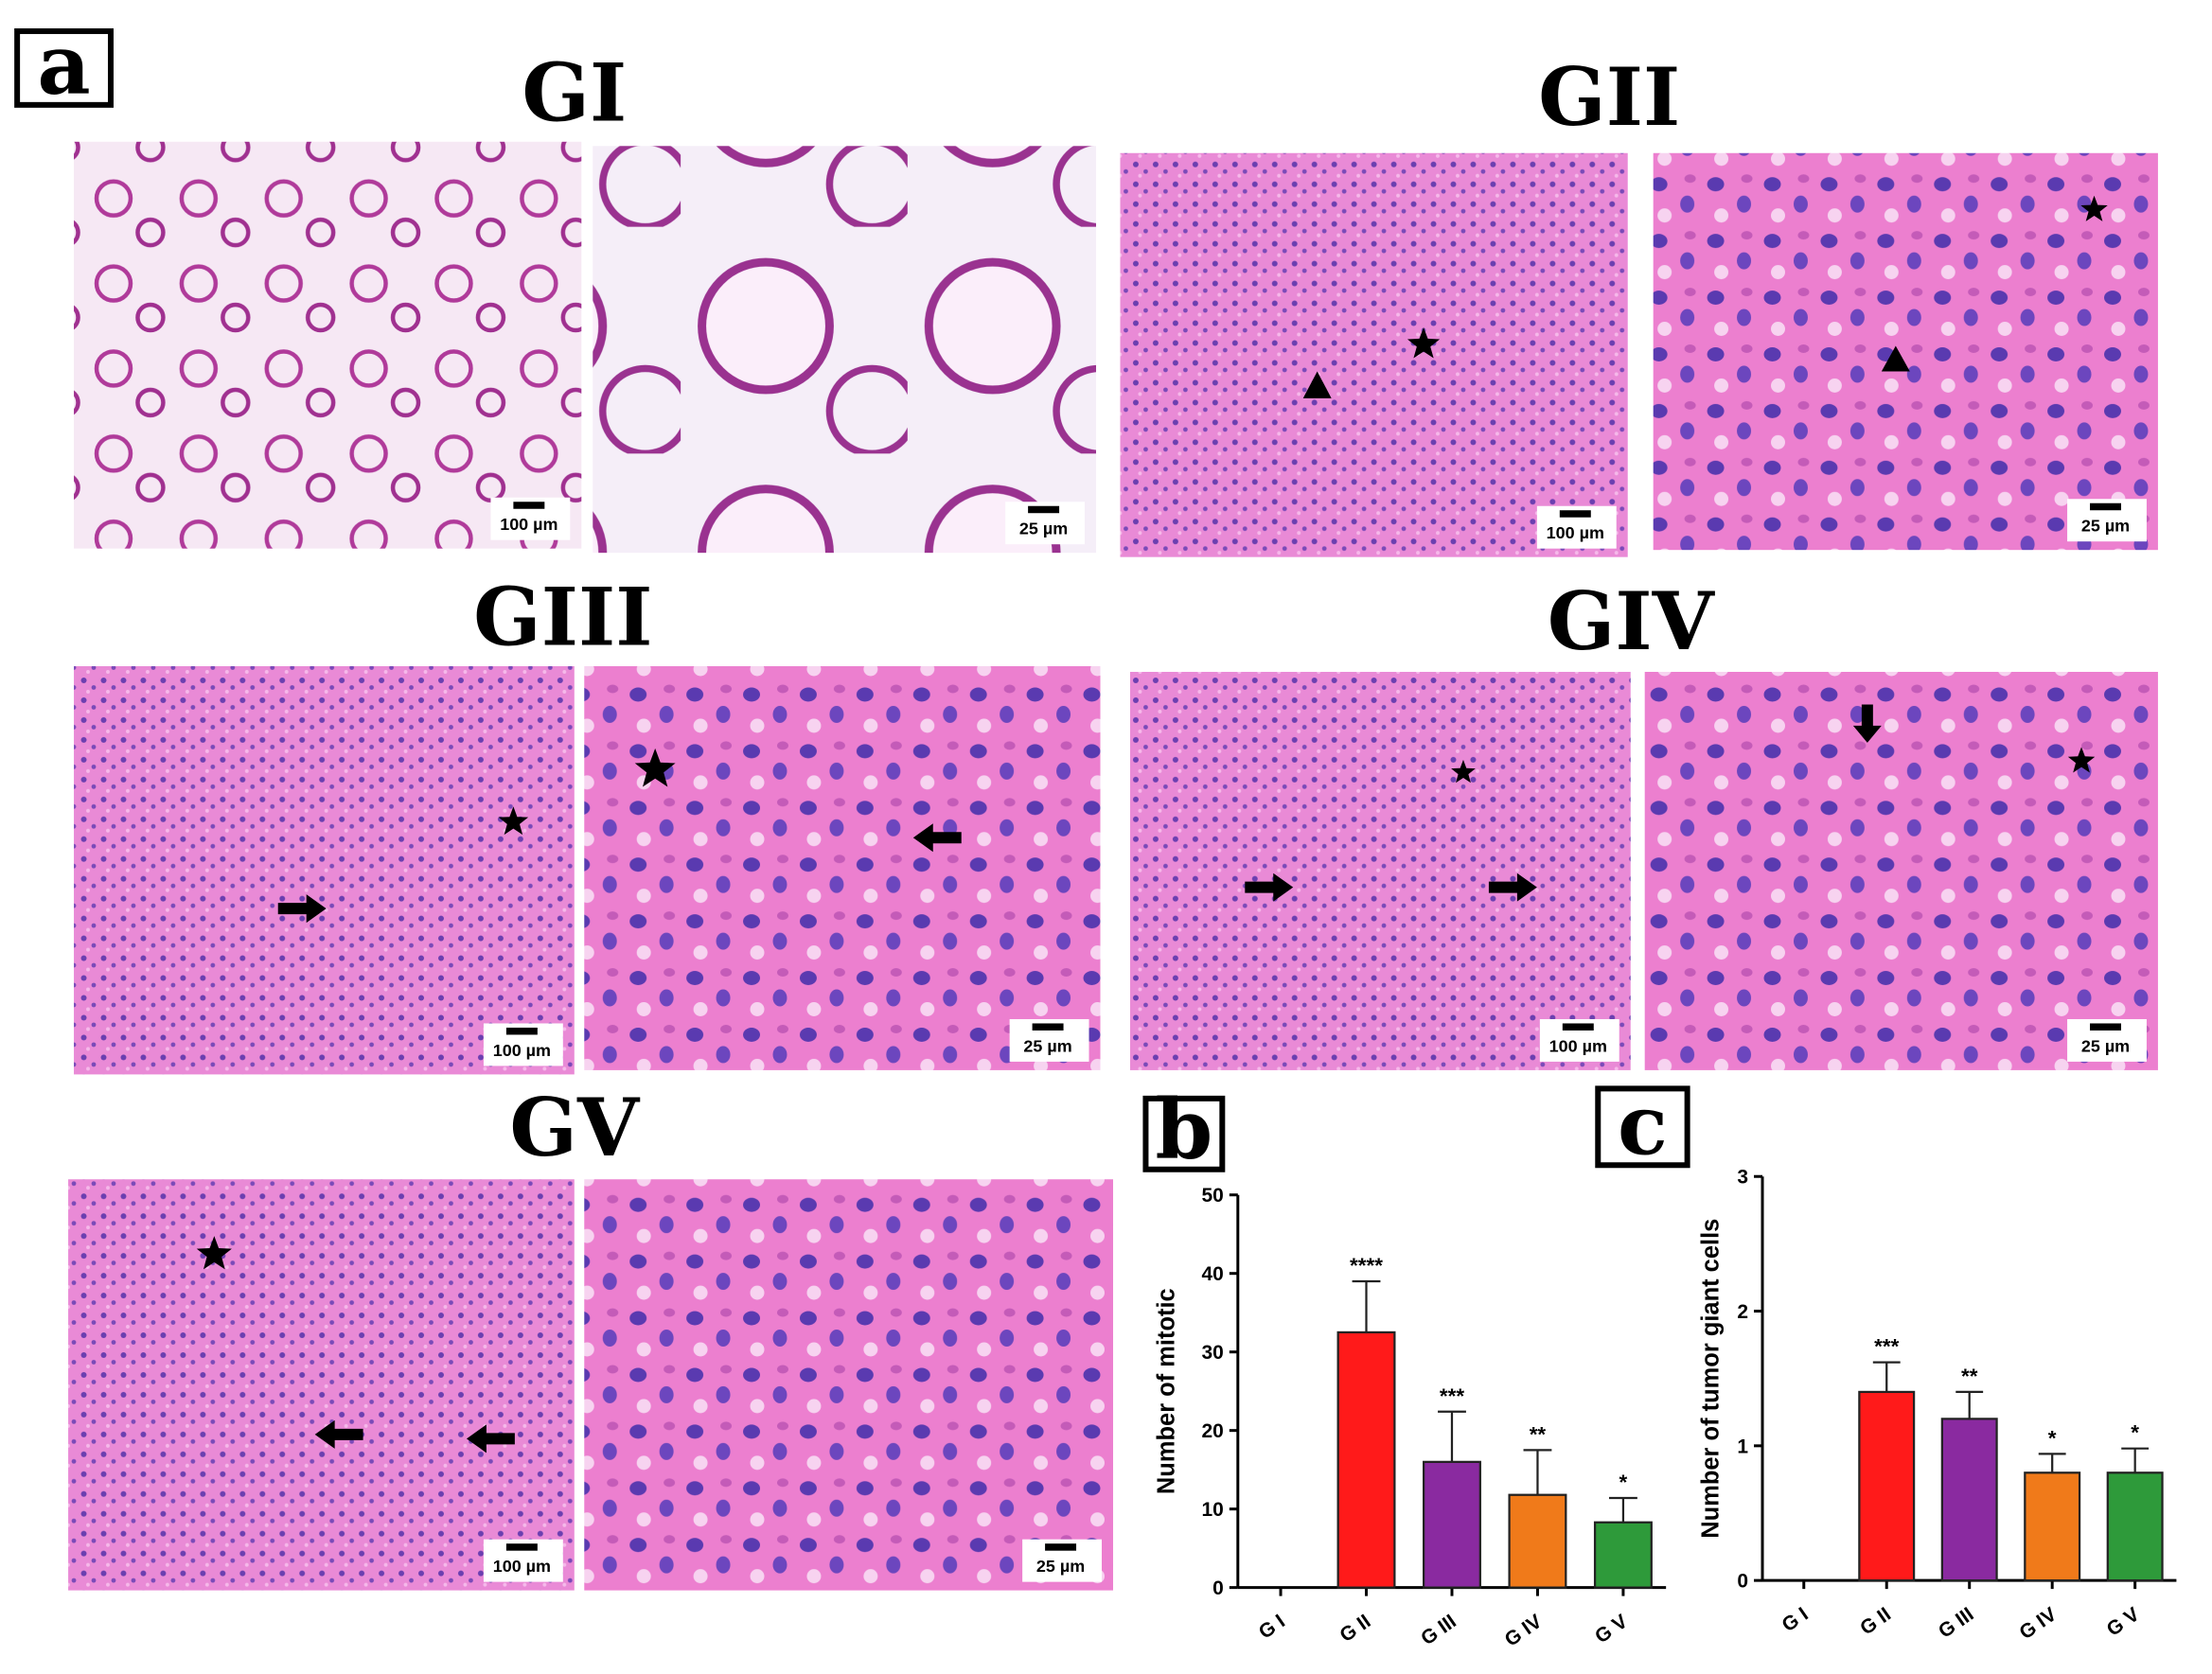 The width and height of the screenshot is (2212, 1674). Describe the element at coordinates (562, 618) in the screenshot. I see `panel-title: GIII` at that location.